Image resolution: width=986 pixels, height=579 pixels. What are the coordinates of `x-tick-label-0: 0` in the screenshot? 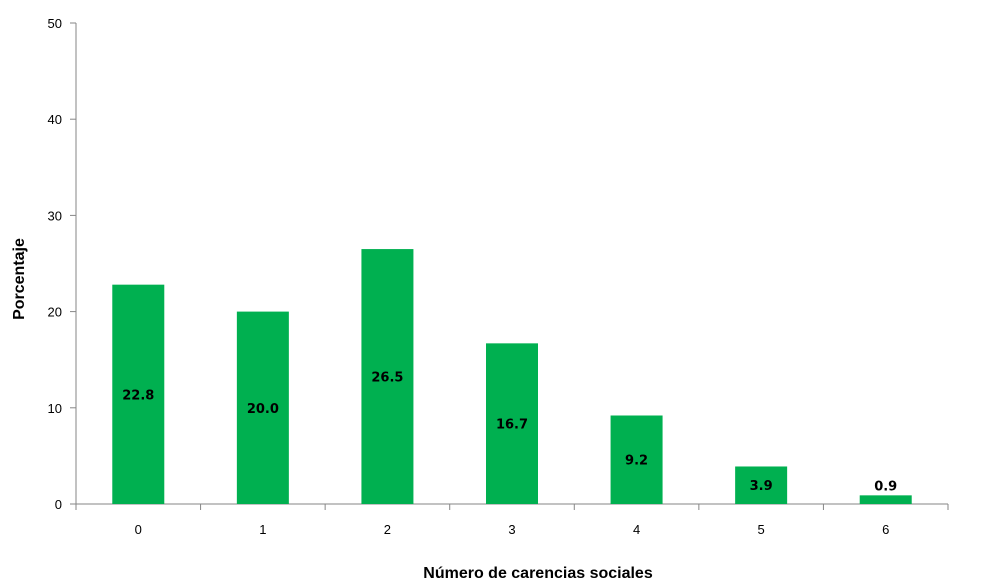 It's located at (138, 529).